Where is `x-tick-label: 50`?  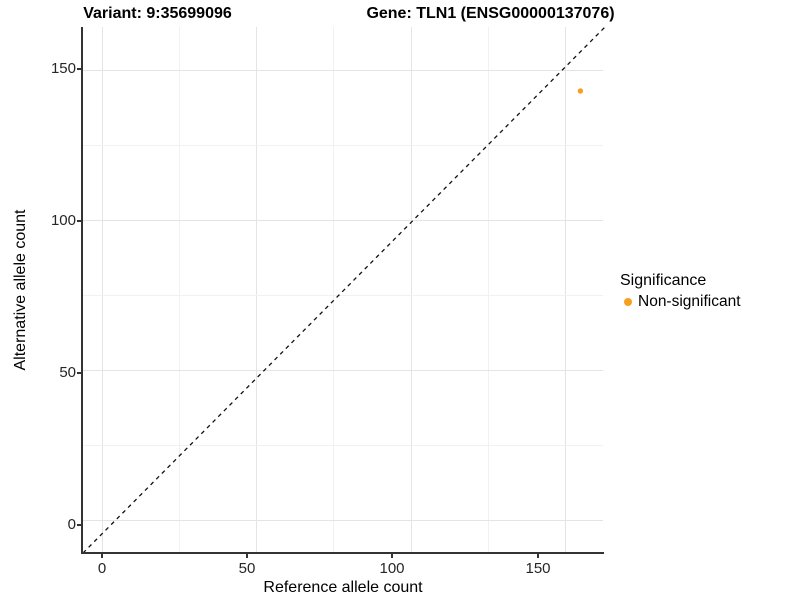
x-tick-label: 50 is located at coordinates (247, 568).